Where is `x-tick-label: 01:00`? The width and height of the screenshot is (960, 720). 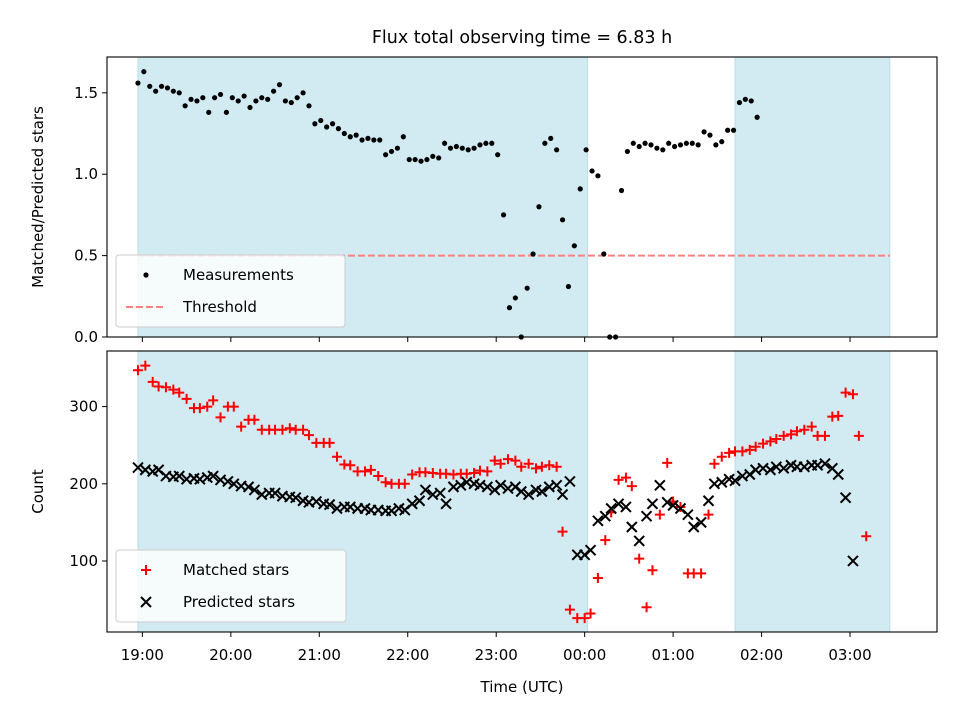 x-tick-label: 01:00 is located at coordinates (672, 655).